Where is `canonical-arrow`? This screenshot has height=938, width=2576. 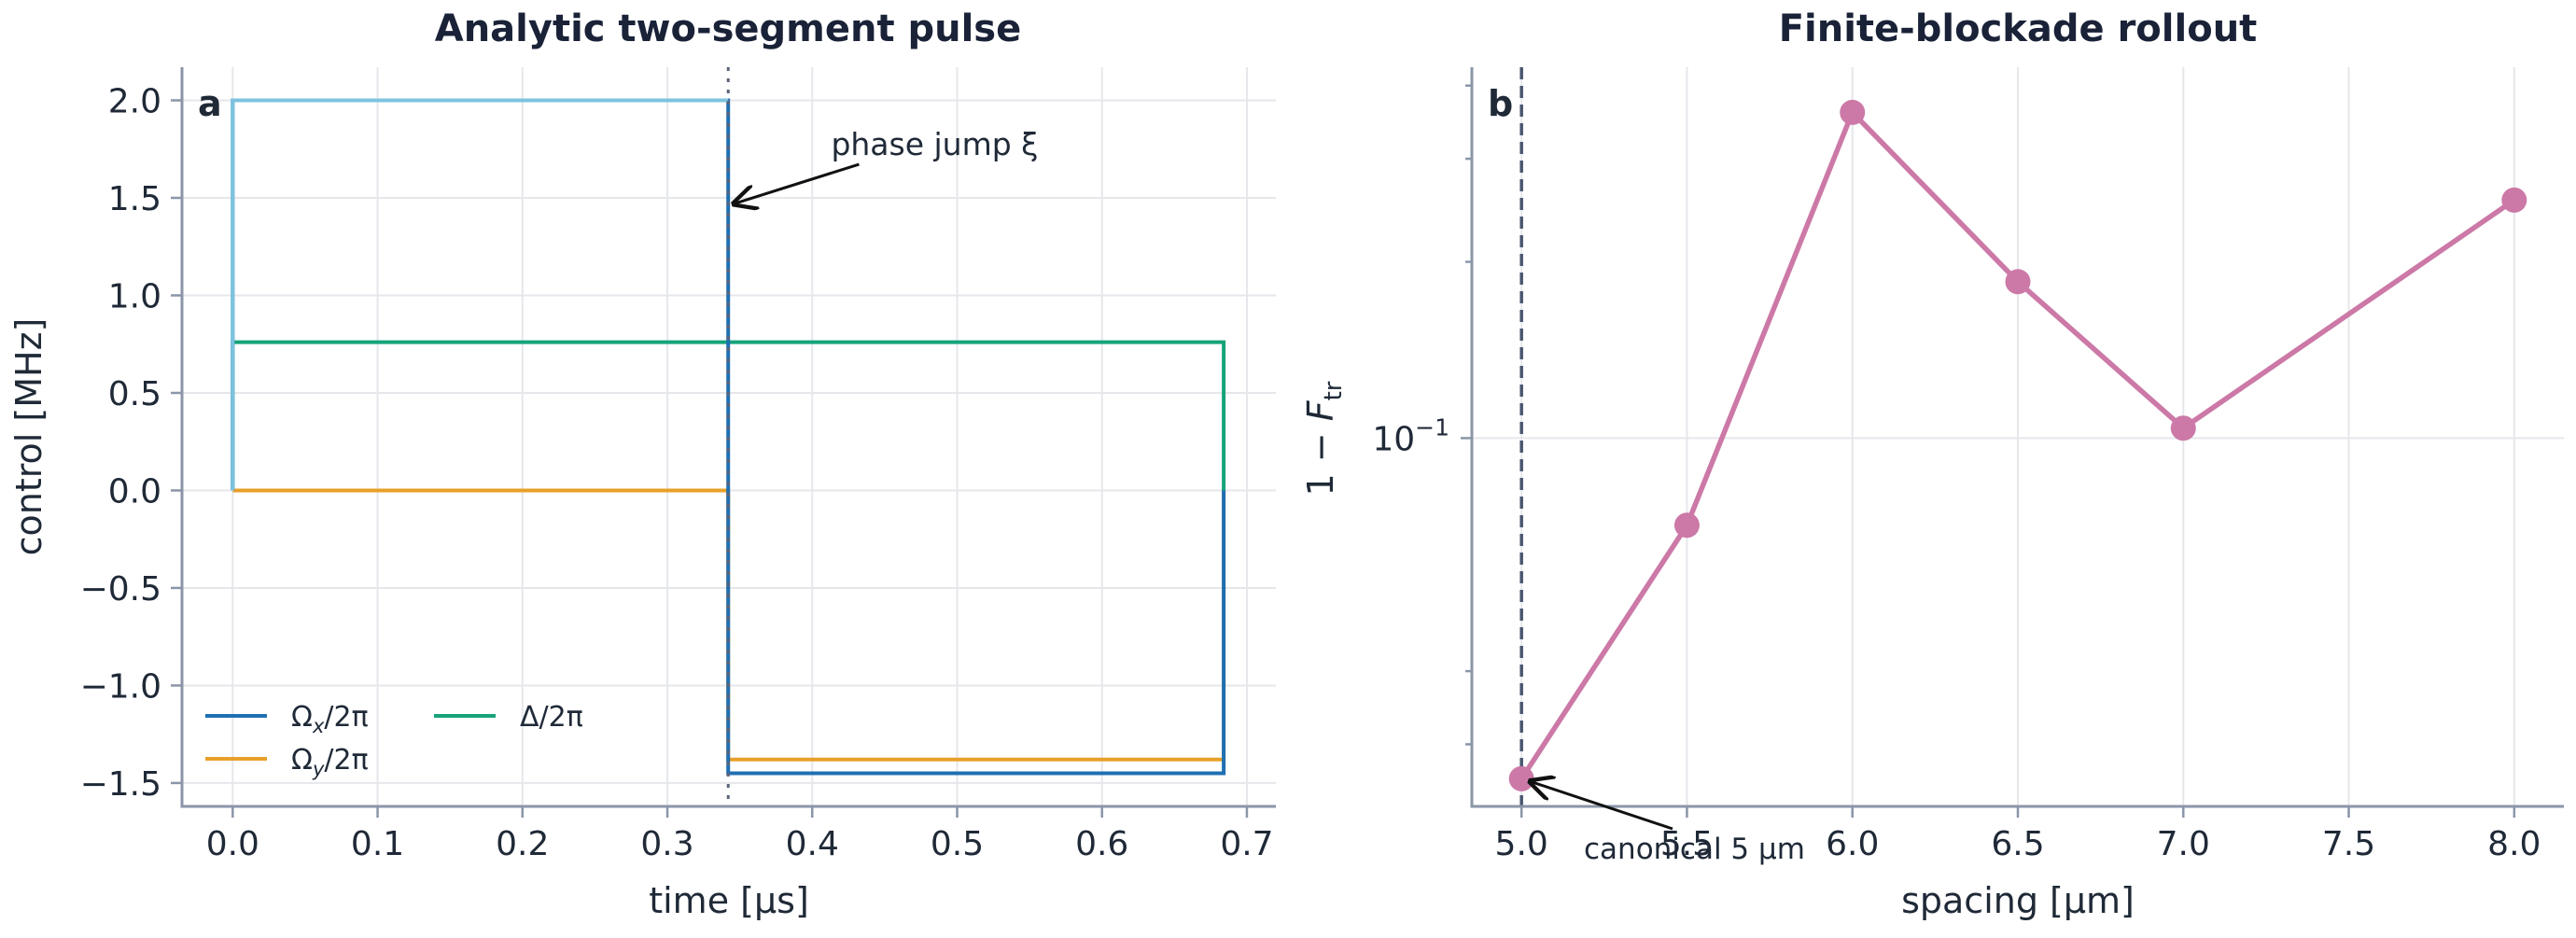
canonical-arrow is located at coordinates (1602, 806).